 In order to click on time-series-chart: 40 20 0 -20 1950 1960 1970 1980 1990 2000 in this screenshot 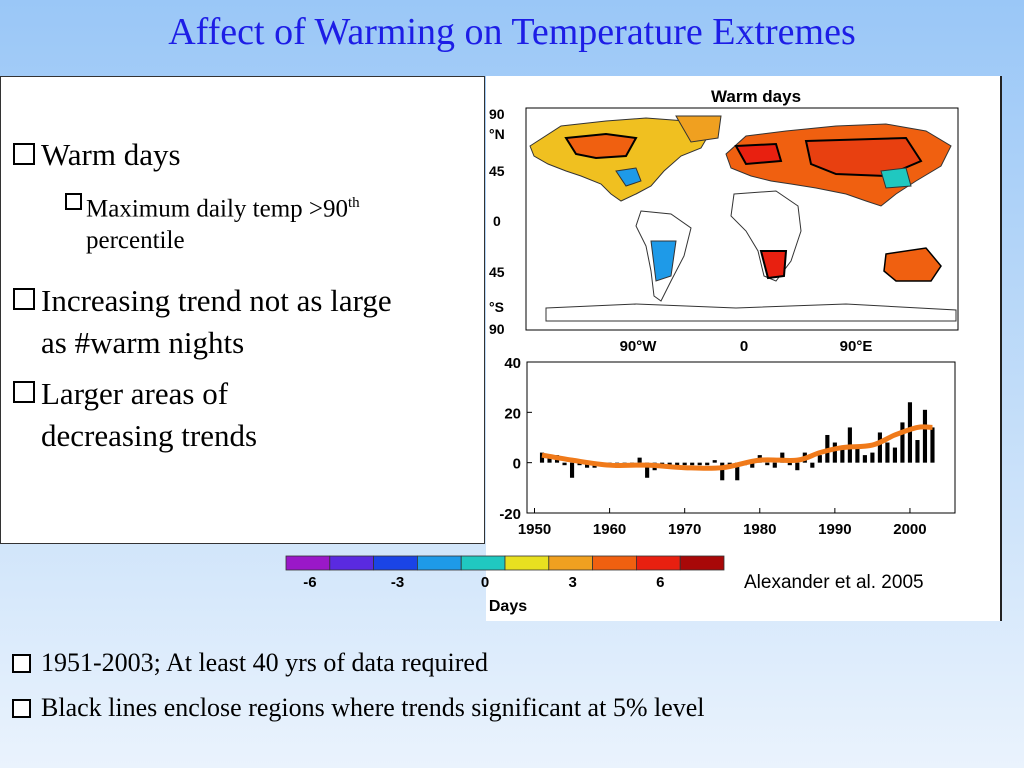, I will do `click(727, 447)`.